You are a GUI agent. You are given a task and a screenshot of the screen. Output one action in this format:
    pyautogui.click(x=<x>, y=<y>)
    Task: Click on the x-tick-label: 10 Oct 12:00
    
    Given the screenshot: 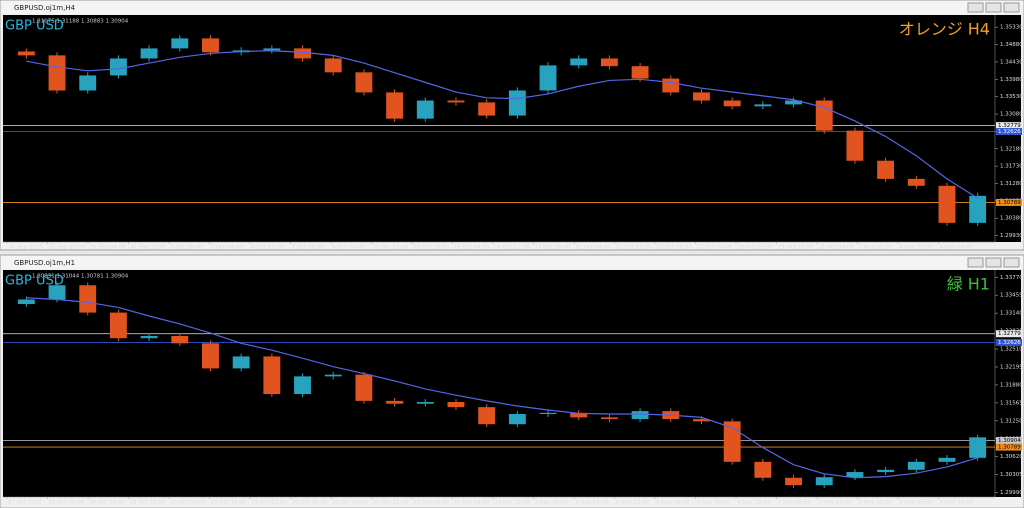 What is the action you would take?
    pyautogui.click(x=391, y=248)
    